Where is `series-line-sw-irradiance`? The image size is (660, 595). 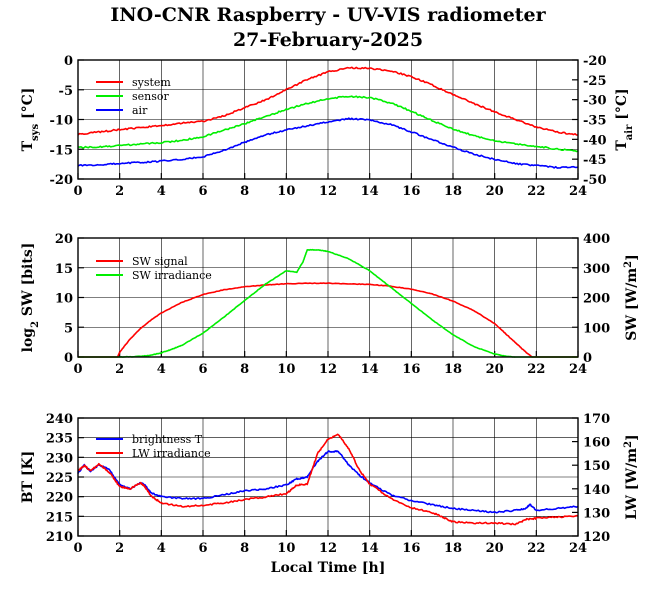
series-line-sw-irradiance is located at coordinates (328, 303).